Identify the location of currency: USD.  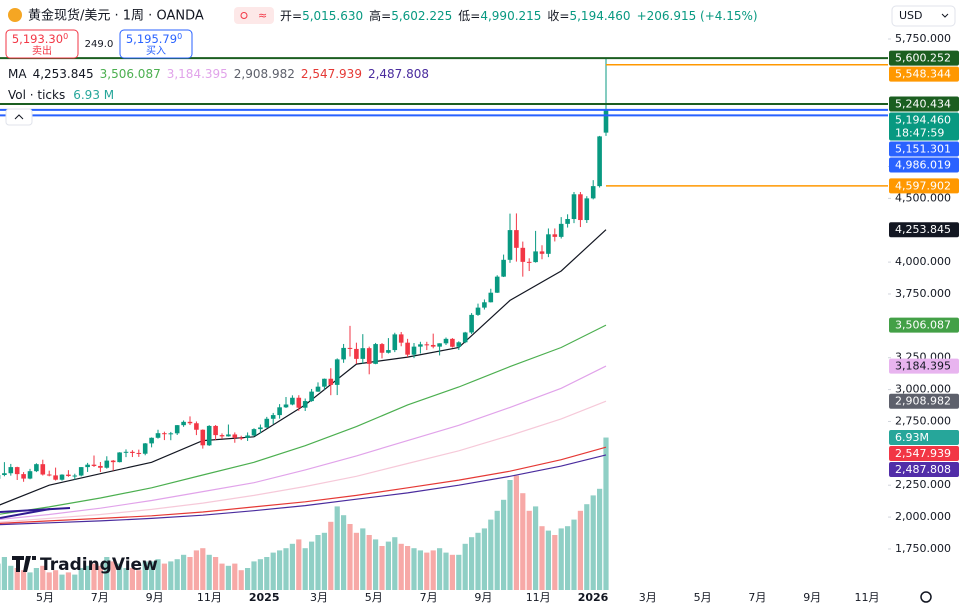
(911, 15).